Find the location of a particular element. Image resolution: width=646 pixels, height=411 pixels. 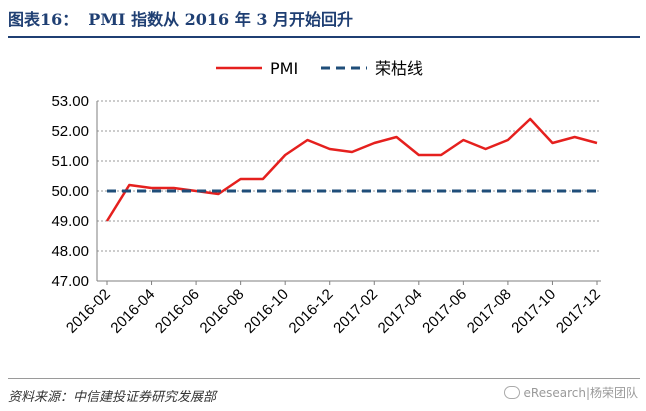

x-tick-label: 2016-04 is located at coordinates (132, 311).